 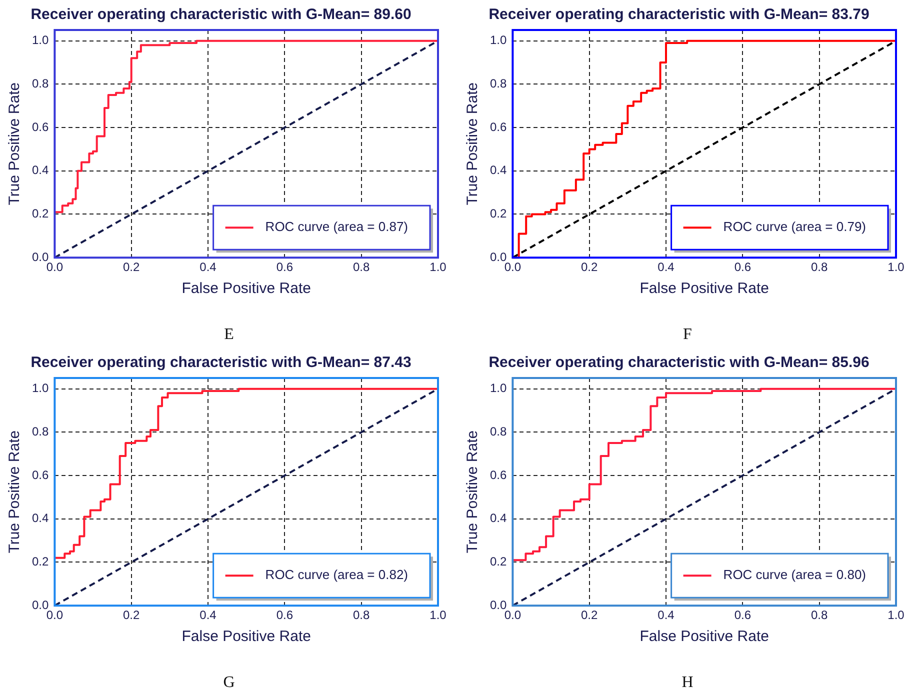 What do you see at coordinates (687, 335) in the screenshot?
I see `text: F` at bounding box center [687, 335].